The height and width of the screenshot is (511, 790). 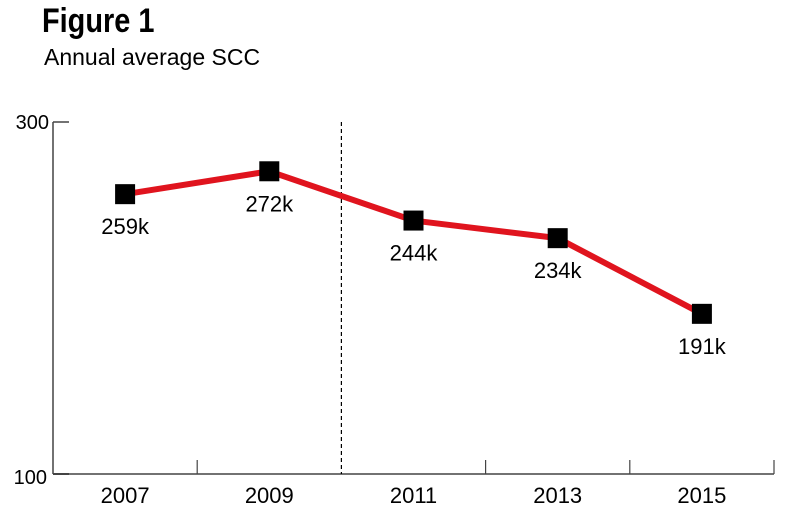 I want to click on x-tick-label: 2011, so click(x=413, y=495).